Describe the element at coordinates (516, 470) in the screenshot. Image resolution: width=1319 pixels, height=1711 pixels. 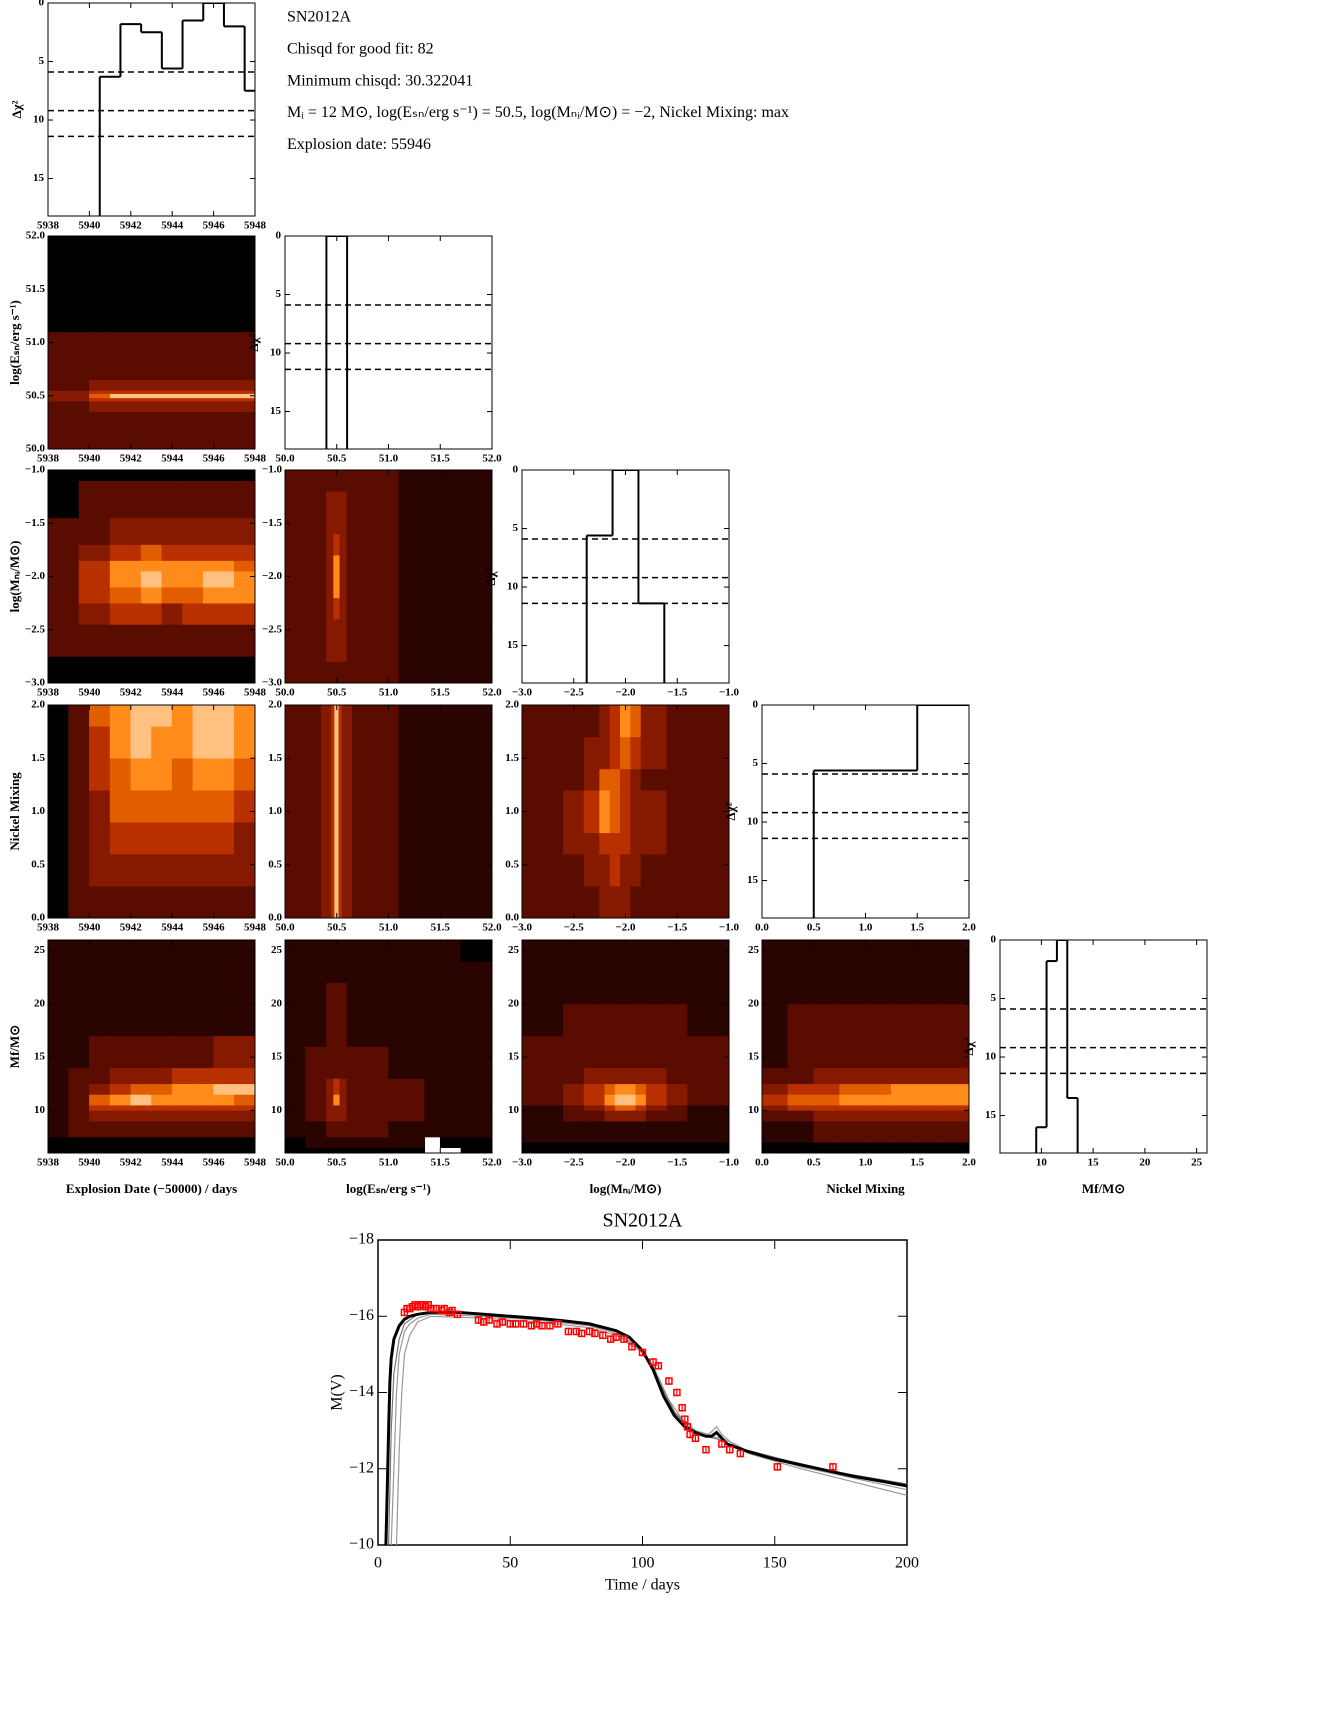
I see `y-tick-label: 0` at that location.